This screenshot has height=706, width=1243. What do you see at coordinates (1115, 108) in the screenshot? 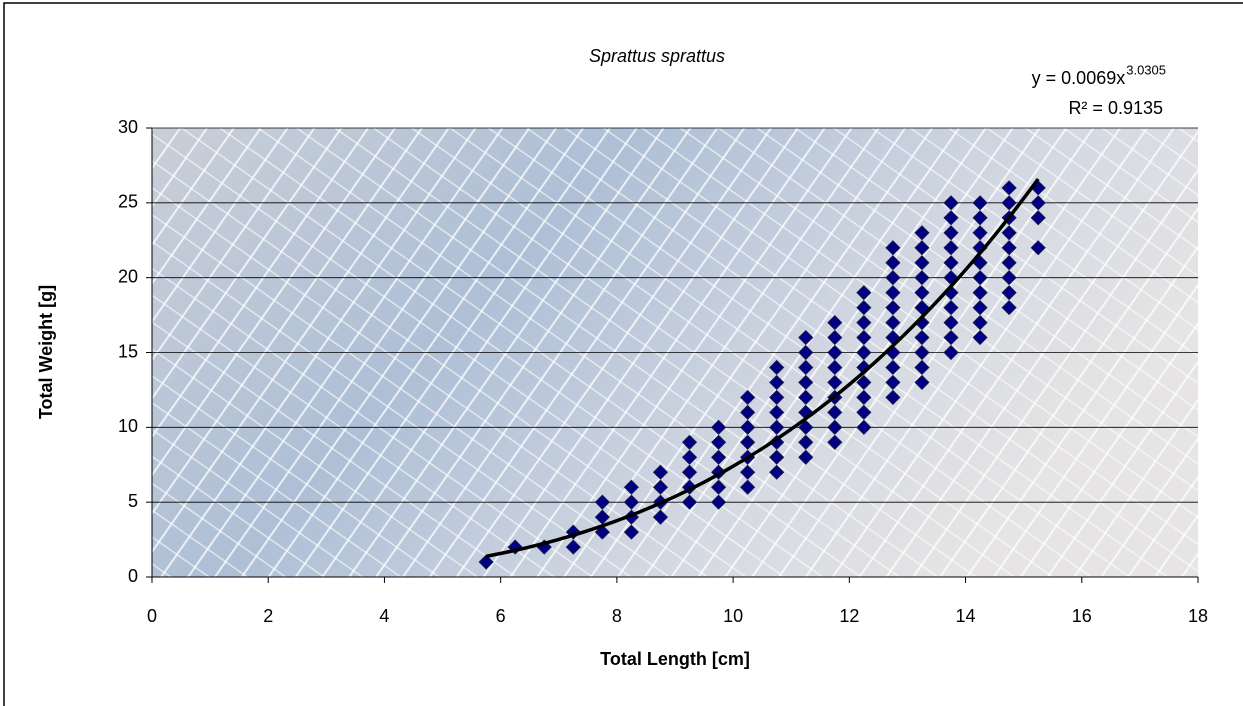
I see `r-squared: R² = 0.9135` at bounding box center [1115, 108].